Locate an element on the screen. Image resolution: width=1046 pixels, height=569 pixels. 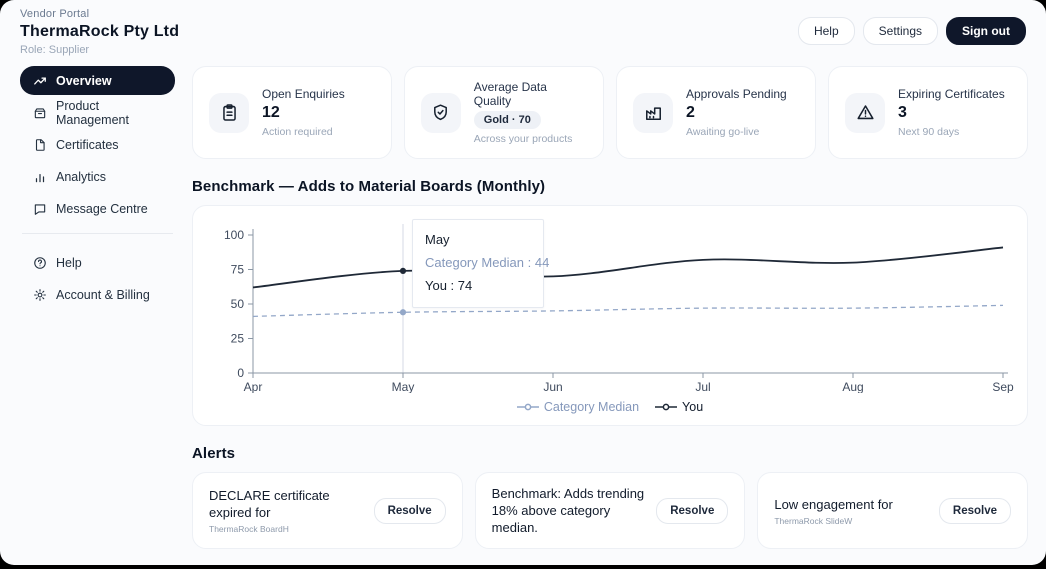
sidebar-item-label: Message Centre is located at coordinates (102, 208).